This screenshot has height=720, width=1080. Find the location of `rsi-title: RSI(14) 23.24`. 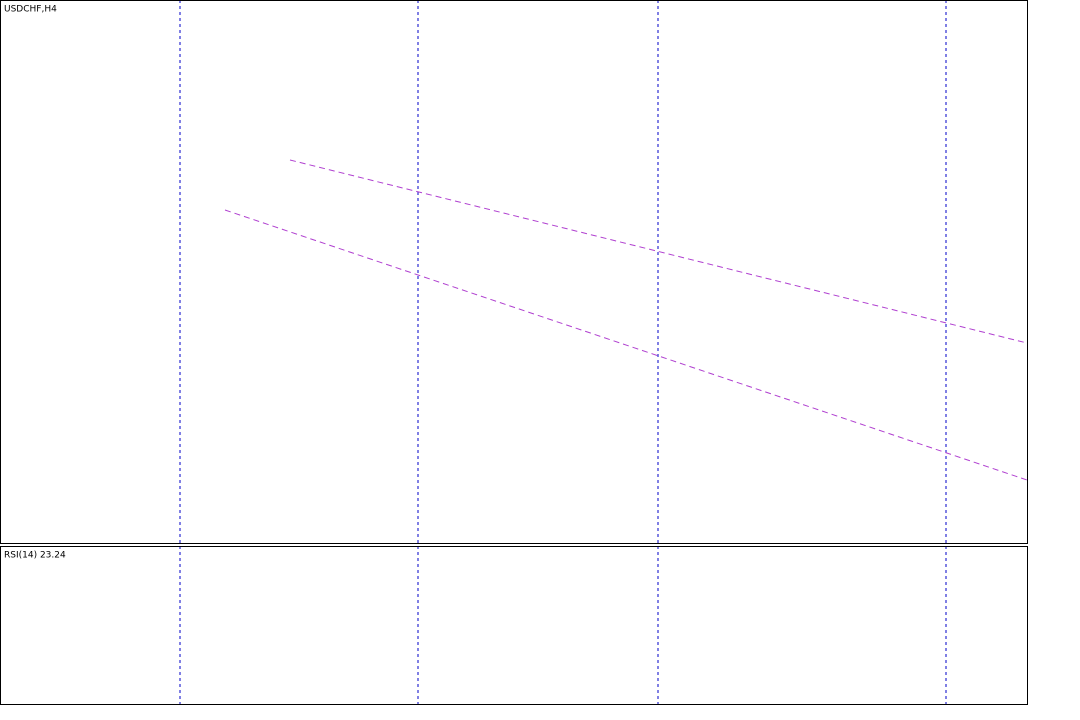

rsi-title: RSI(14) 23.24 is located at coordinates (35, 556).